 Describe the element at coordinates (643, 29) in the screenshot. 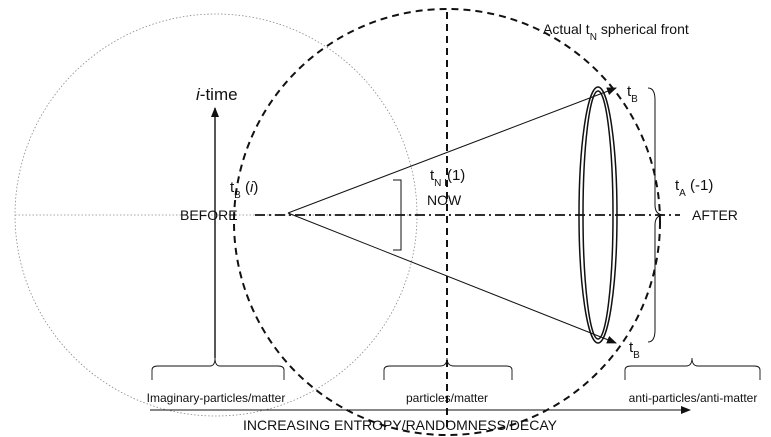

I see `text-part: spherical front` at that location.